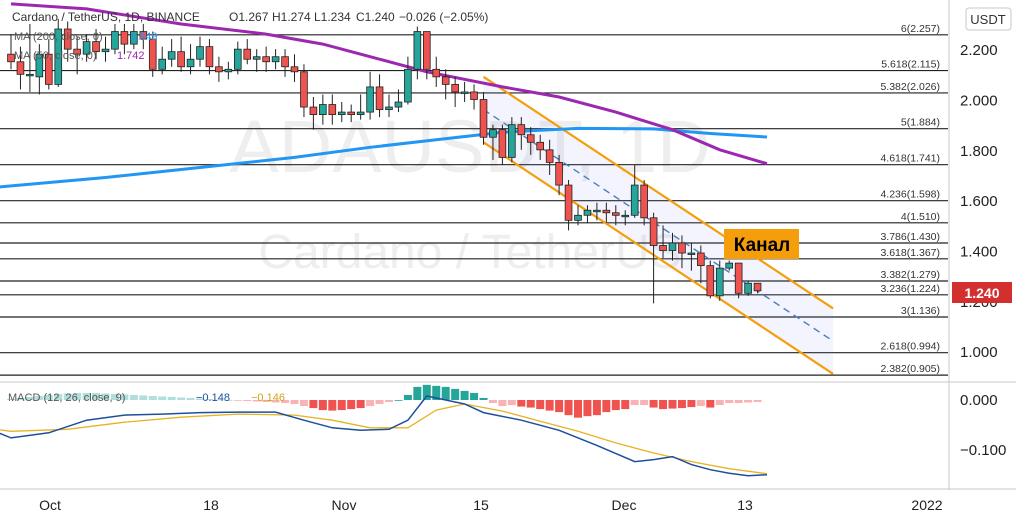 This screenshot has width=1016, height=521. Describe the element at coordinates (979, 201) in the screenshot. I see `price-tick-label: 1.600` at that location.